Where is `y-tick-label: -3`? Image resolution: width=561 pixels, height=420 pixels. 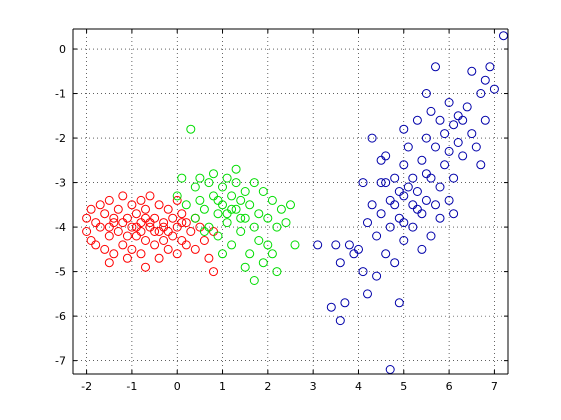 y-tick-label: -3 is located at coordinates (60, 183).